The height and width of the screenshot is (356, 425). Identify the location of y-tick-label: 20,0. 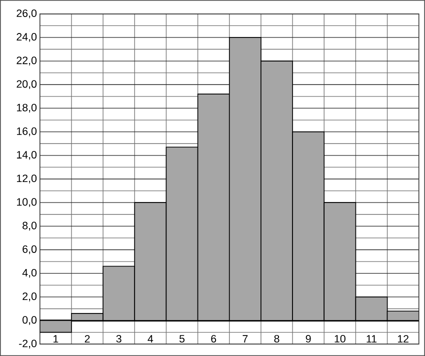
(26, 85).